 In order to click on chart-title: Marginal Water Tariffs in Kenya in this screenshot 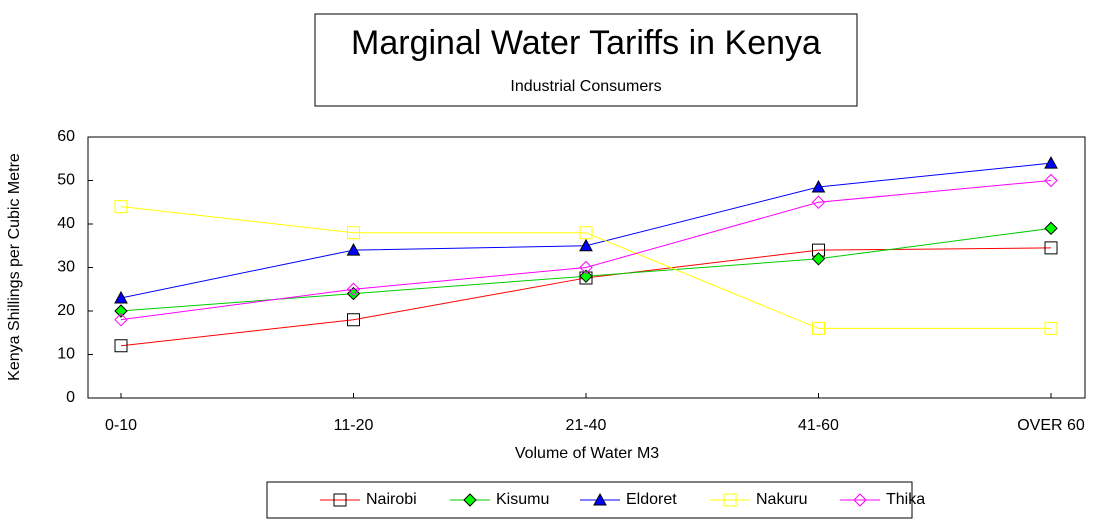, I will do `click(586, 43)`.